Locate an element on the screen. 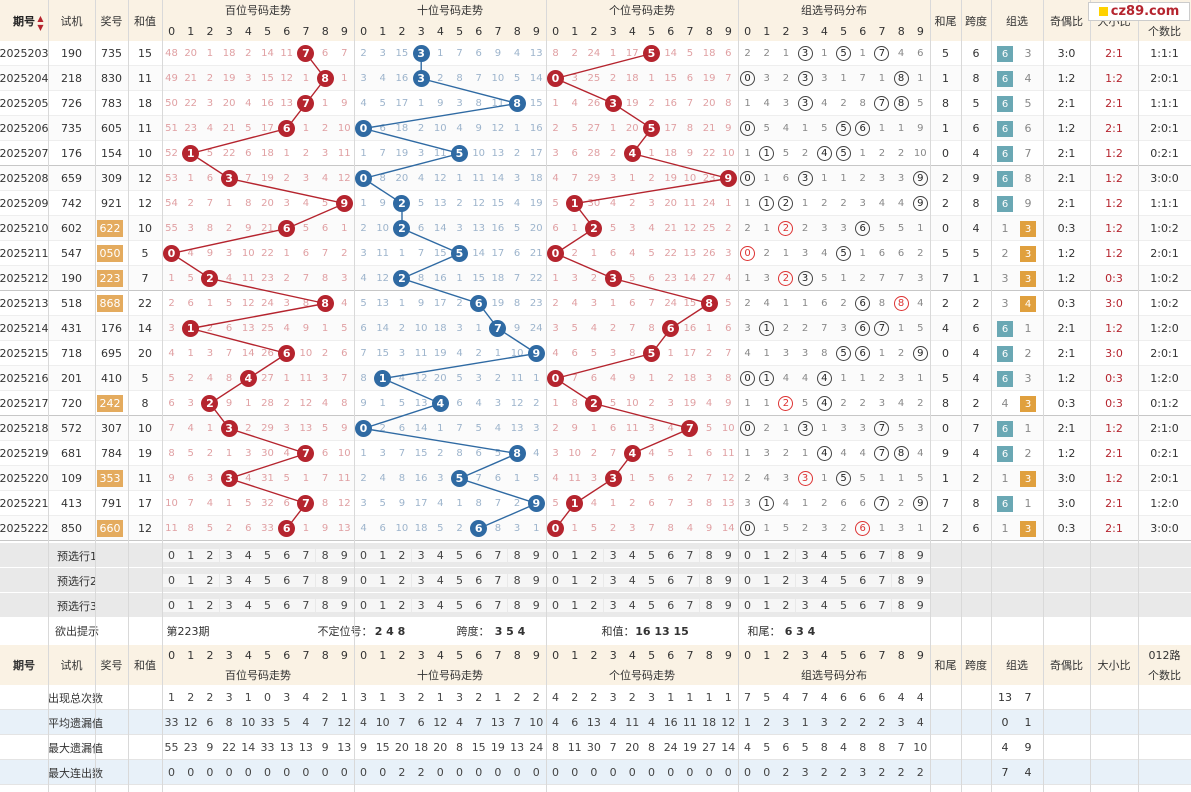 This screenshot has width=1191, height=792. h-preselect-digit: 8 is located at coordinates (325, 580).